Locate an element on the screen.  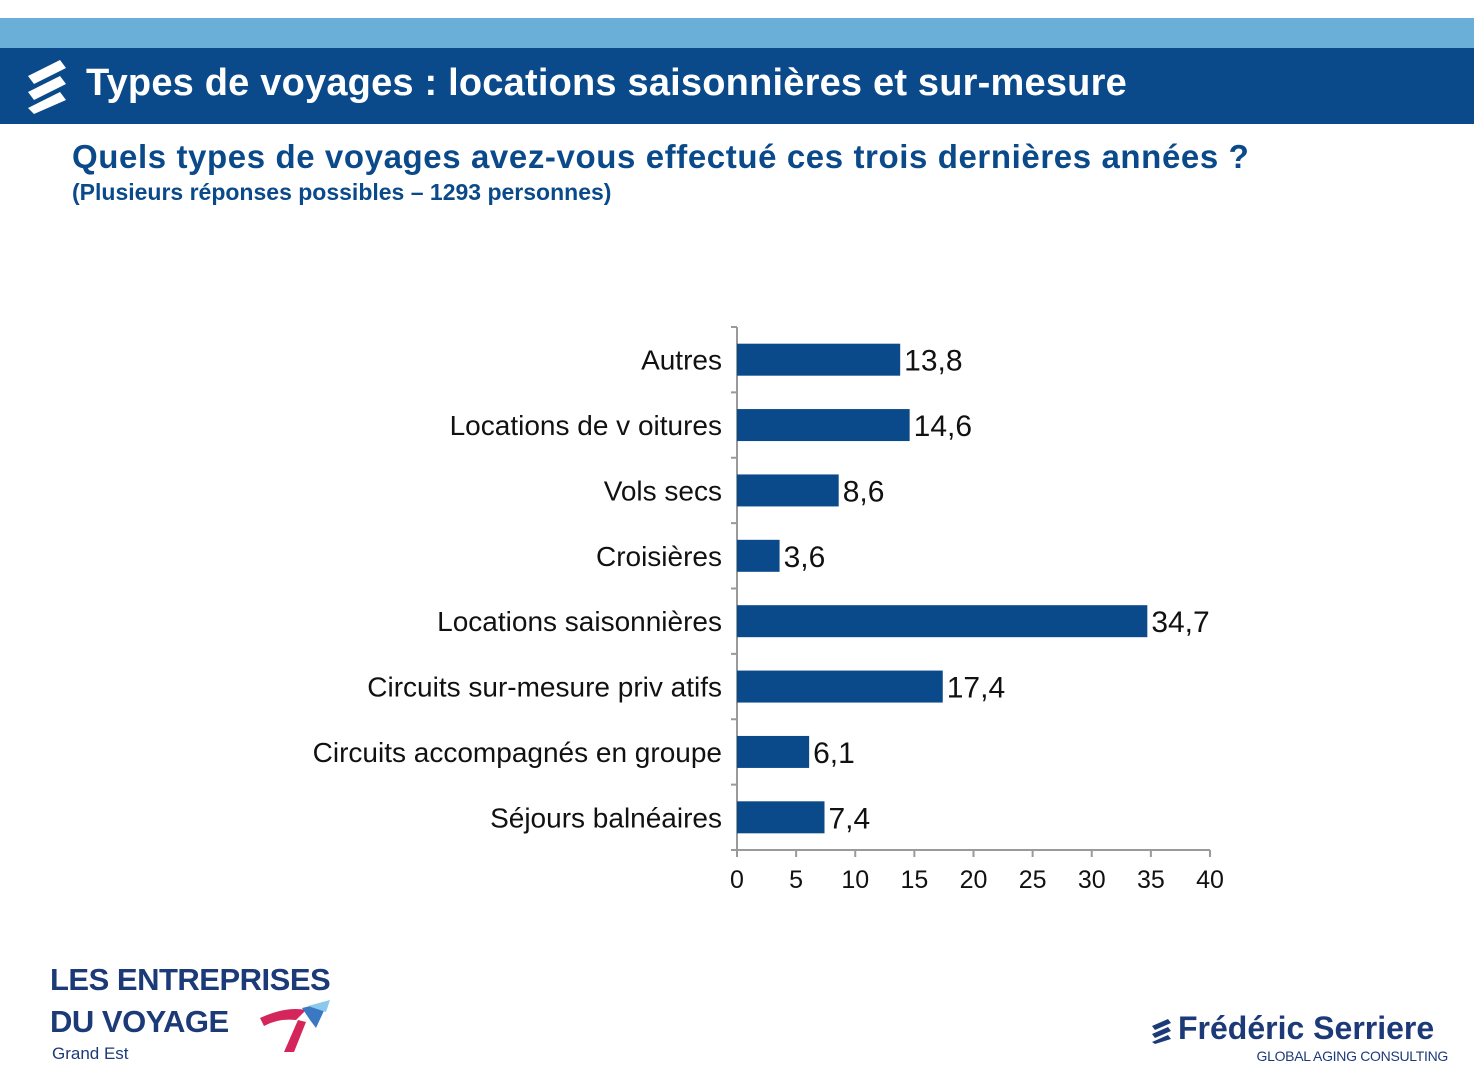
x-tick-label: 0 is located at coordinates (737, 880).